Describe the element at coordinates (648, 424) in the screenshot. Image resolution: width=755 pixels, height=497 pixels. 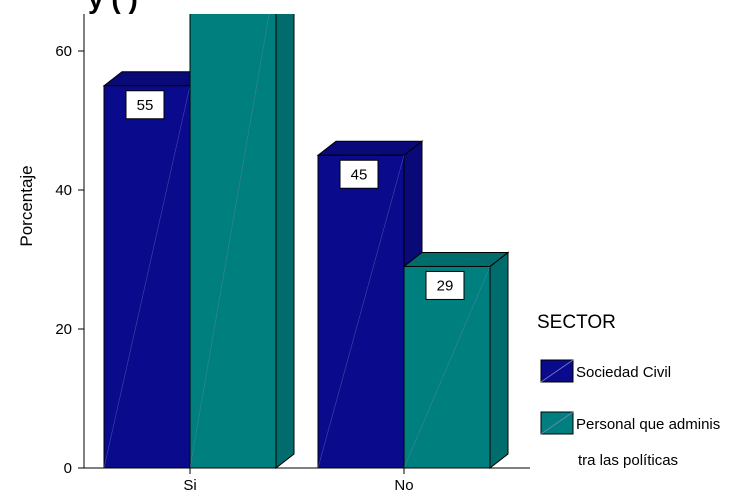
I see `legend-label: Personal que adminis` at that location.